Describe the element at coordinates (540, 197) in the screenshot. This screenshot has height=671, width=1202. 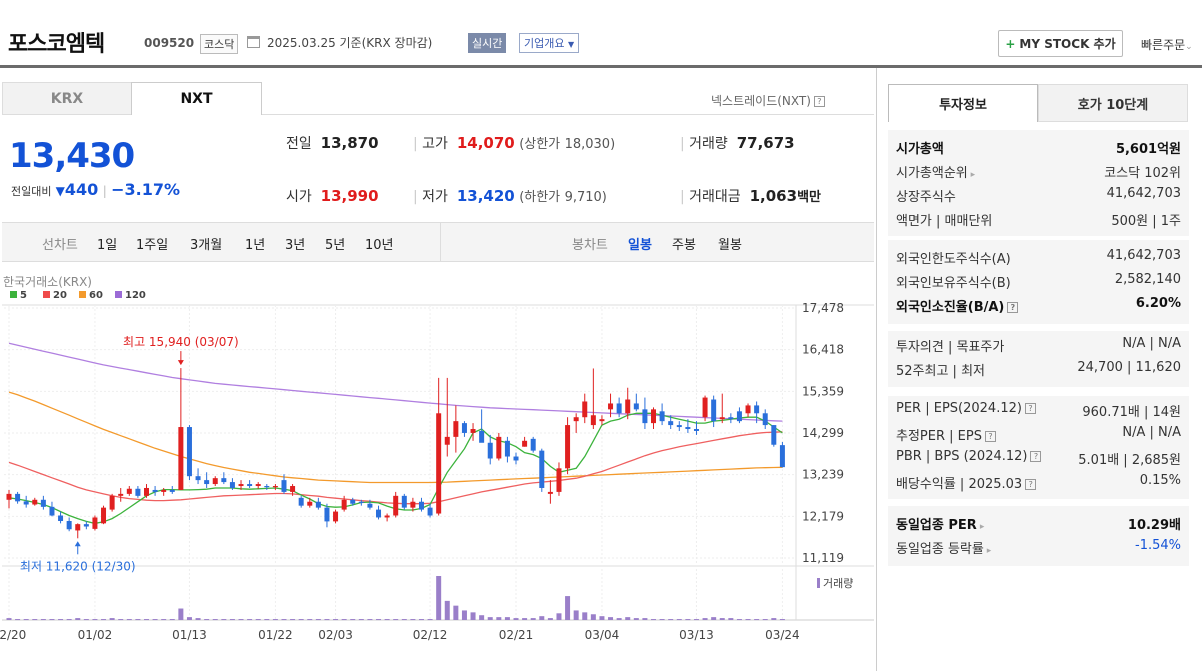
I see `lower-label: (하한가` at that location.